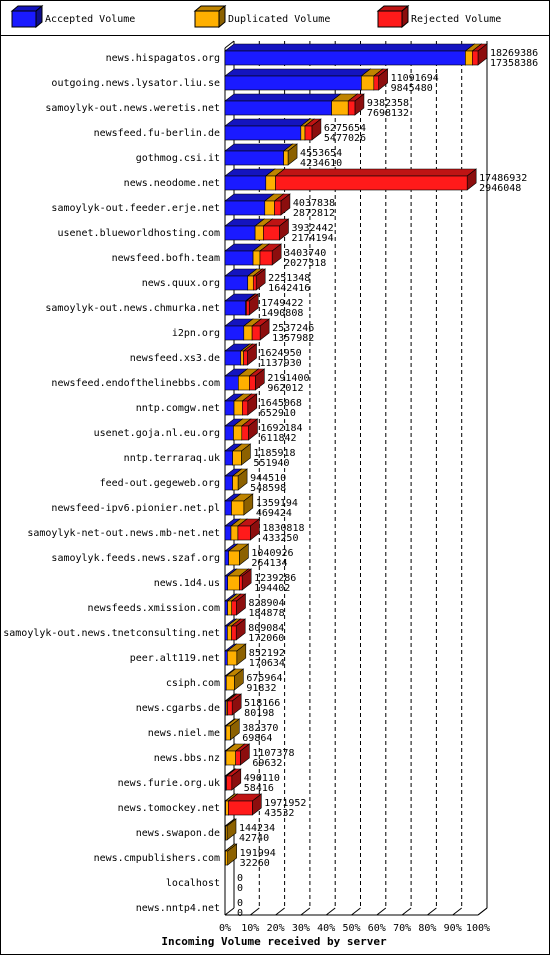 The width and height of the screenshot is (550, 955). What do you see at coordinates (282, 313) in the screenshot?
I see `accepted-label: 1490808` at bounding box center [282, 313].